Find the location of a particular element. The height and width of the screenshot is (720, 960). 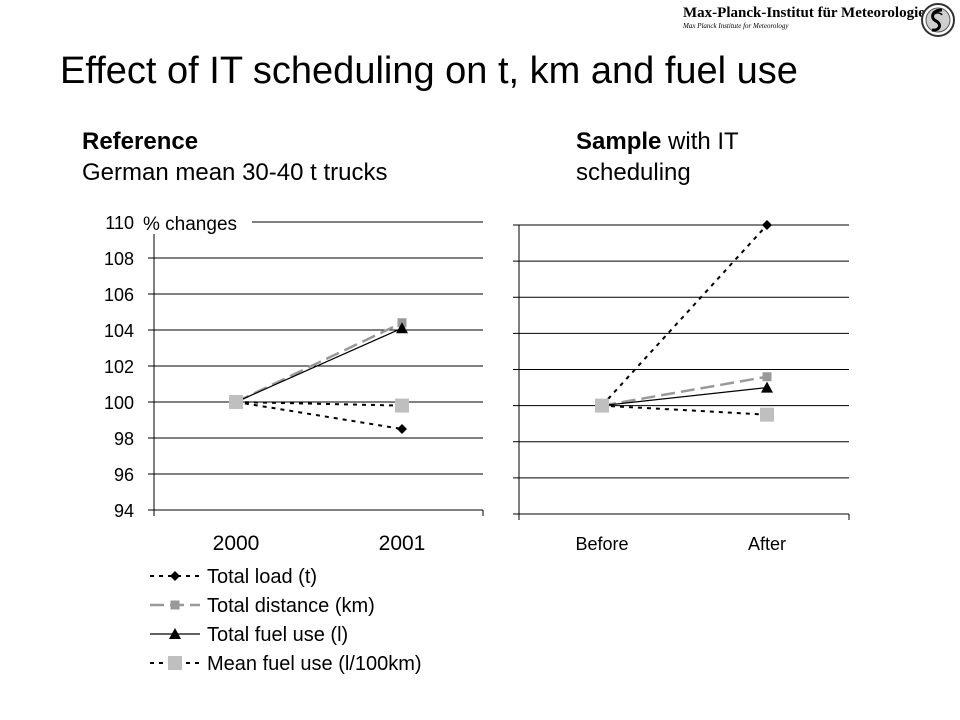

y-tick-label: 100 is located at coordinates (119, 403).